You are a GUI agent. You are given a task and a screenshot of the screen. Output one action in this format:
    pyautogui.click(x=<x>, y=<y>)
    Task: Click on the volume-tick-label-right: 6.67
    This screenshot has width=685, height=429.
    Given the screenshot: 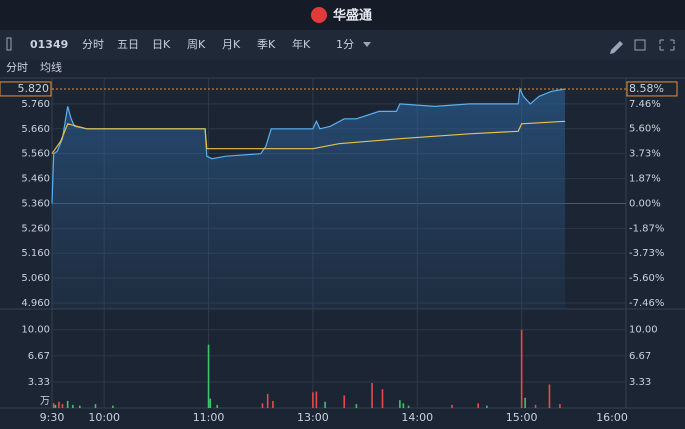 What is the action you would take?
    pyautogui.click(x=640, y=356)
    